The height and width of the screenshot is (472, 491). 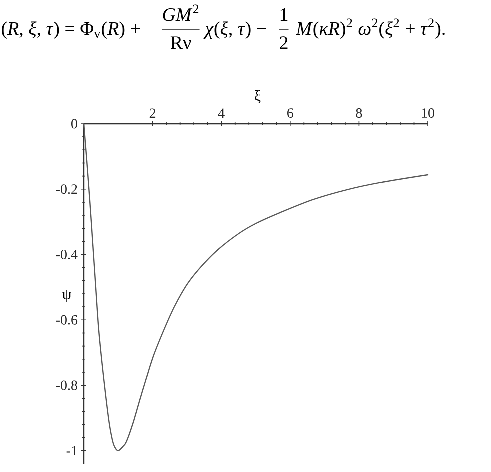 What do you see at coordinates (181, 43) in the screenshot?
I see `text: Rν` at bounding box center [181, 43].